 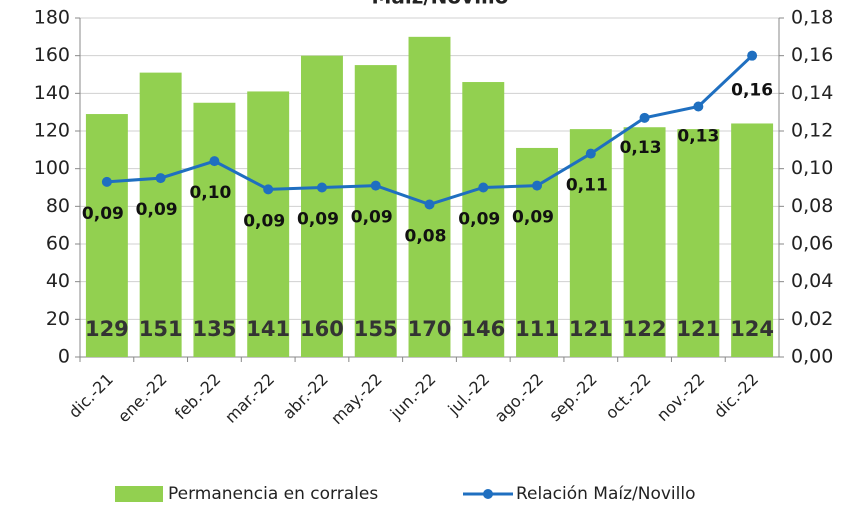 What do you see at coordinates (64, 357) in the screenshot?
I see `y-tick-label: 0` at bounding box center [64, 357].